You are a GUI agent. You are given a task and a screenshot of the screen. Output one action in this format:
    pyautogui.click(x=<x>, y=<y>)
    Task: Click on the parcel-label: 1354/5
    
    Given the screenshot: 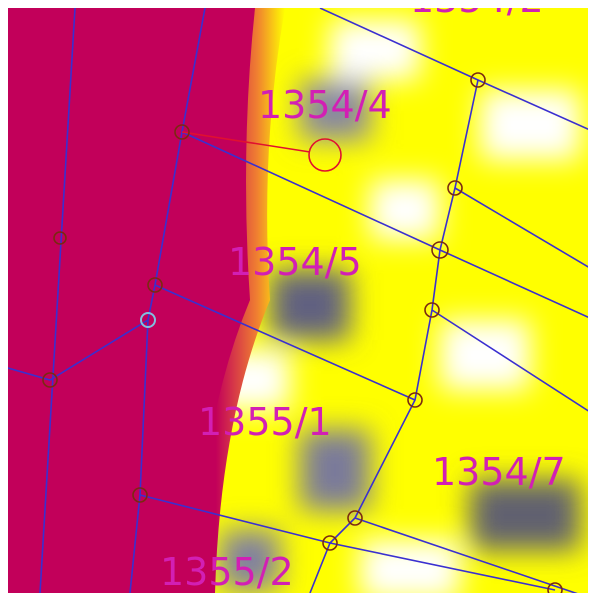 What is the action you would take?
    pyautogui.click(x=295, y=262)
    